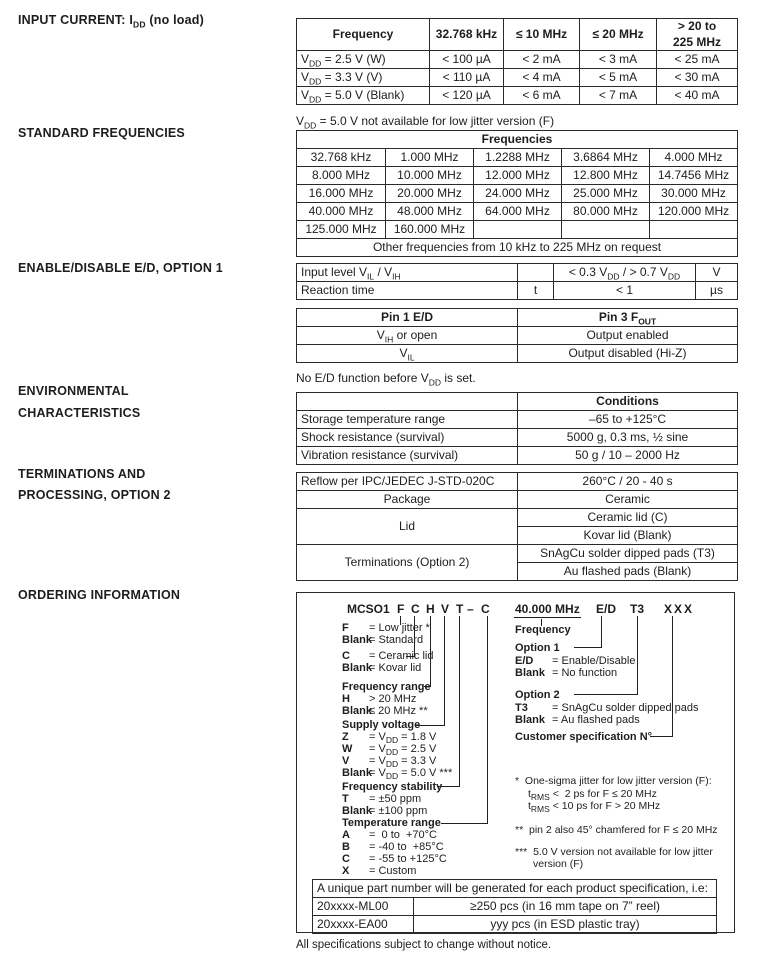 The width and height of the screenshot is (758, 957). I want to click on part-number-token-c: C, so click(415, 609).